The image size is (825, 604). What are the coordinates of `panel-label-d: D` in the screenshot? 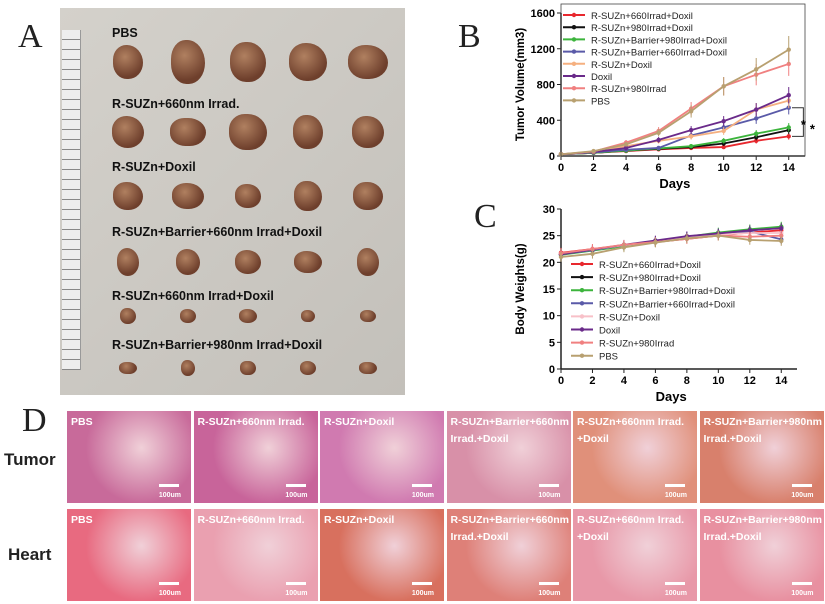 It's located at (34, 420).